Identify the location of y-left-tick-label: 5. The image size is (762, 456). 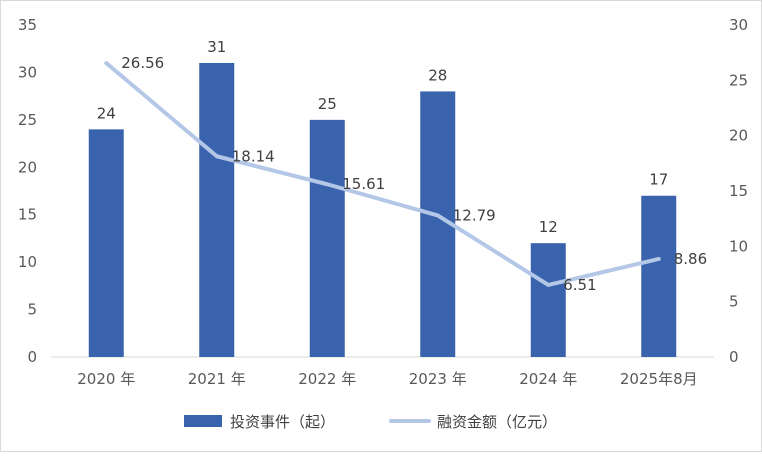
(32, 310).